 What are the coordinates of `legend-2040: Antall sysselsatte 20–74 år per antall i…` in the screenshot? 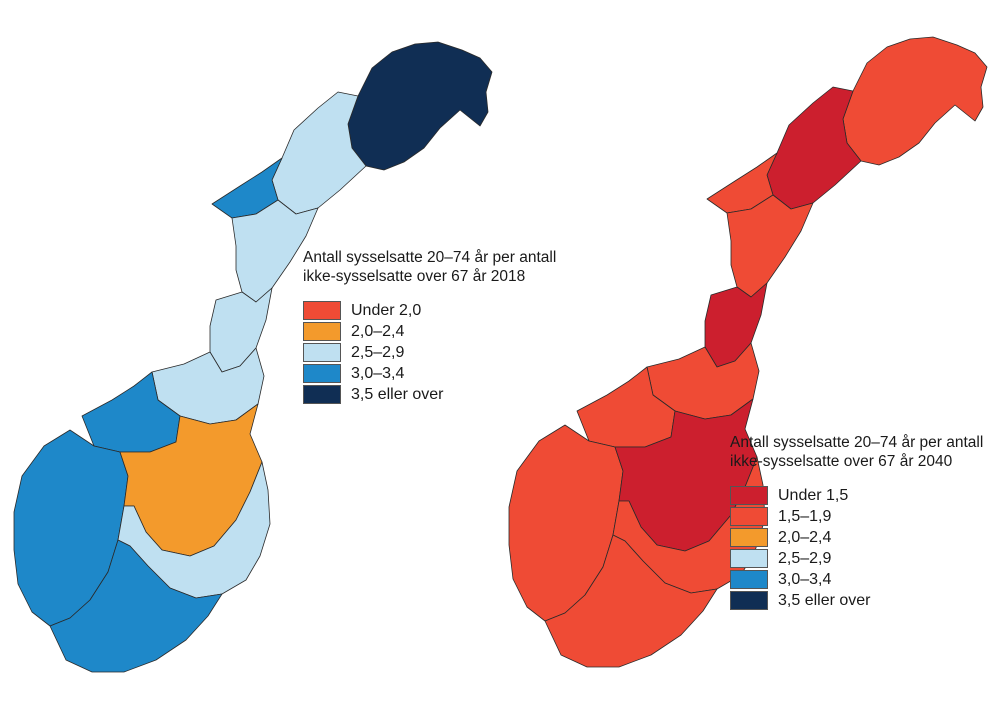 It's located at (856, 522).